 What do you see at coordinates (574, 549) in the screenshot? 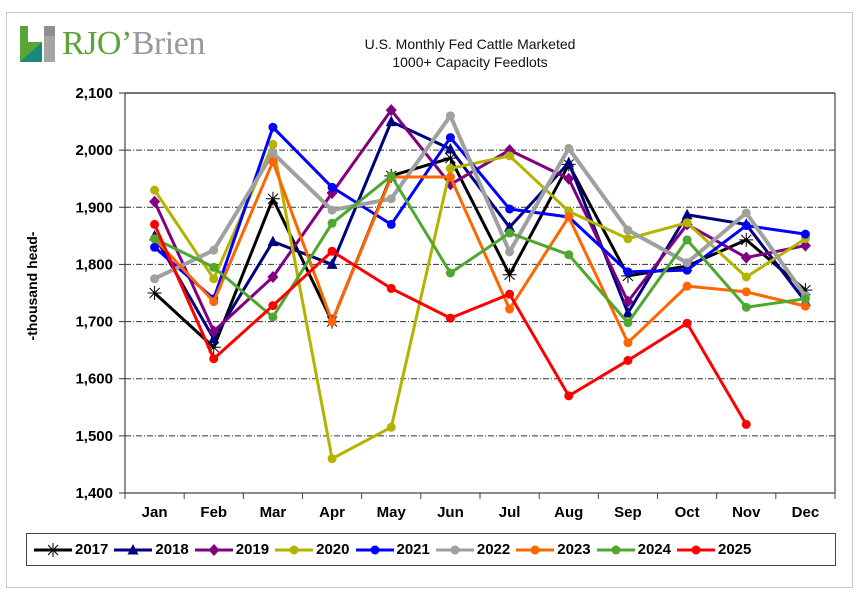
I see `legend-label: 2023` at bounding box center [574, 549].